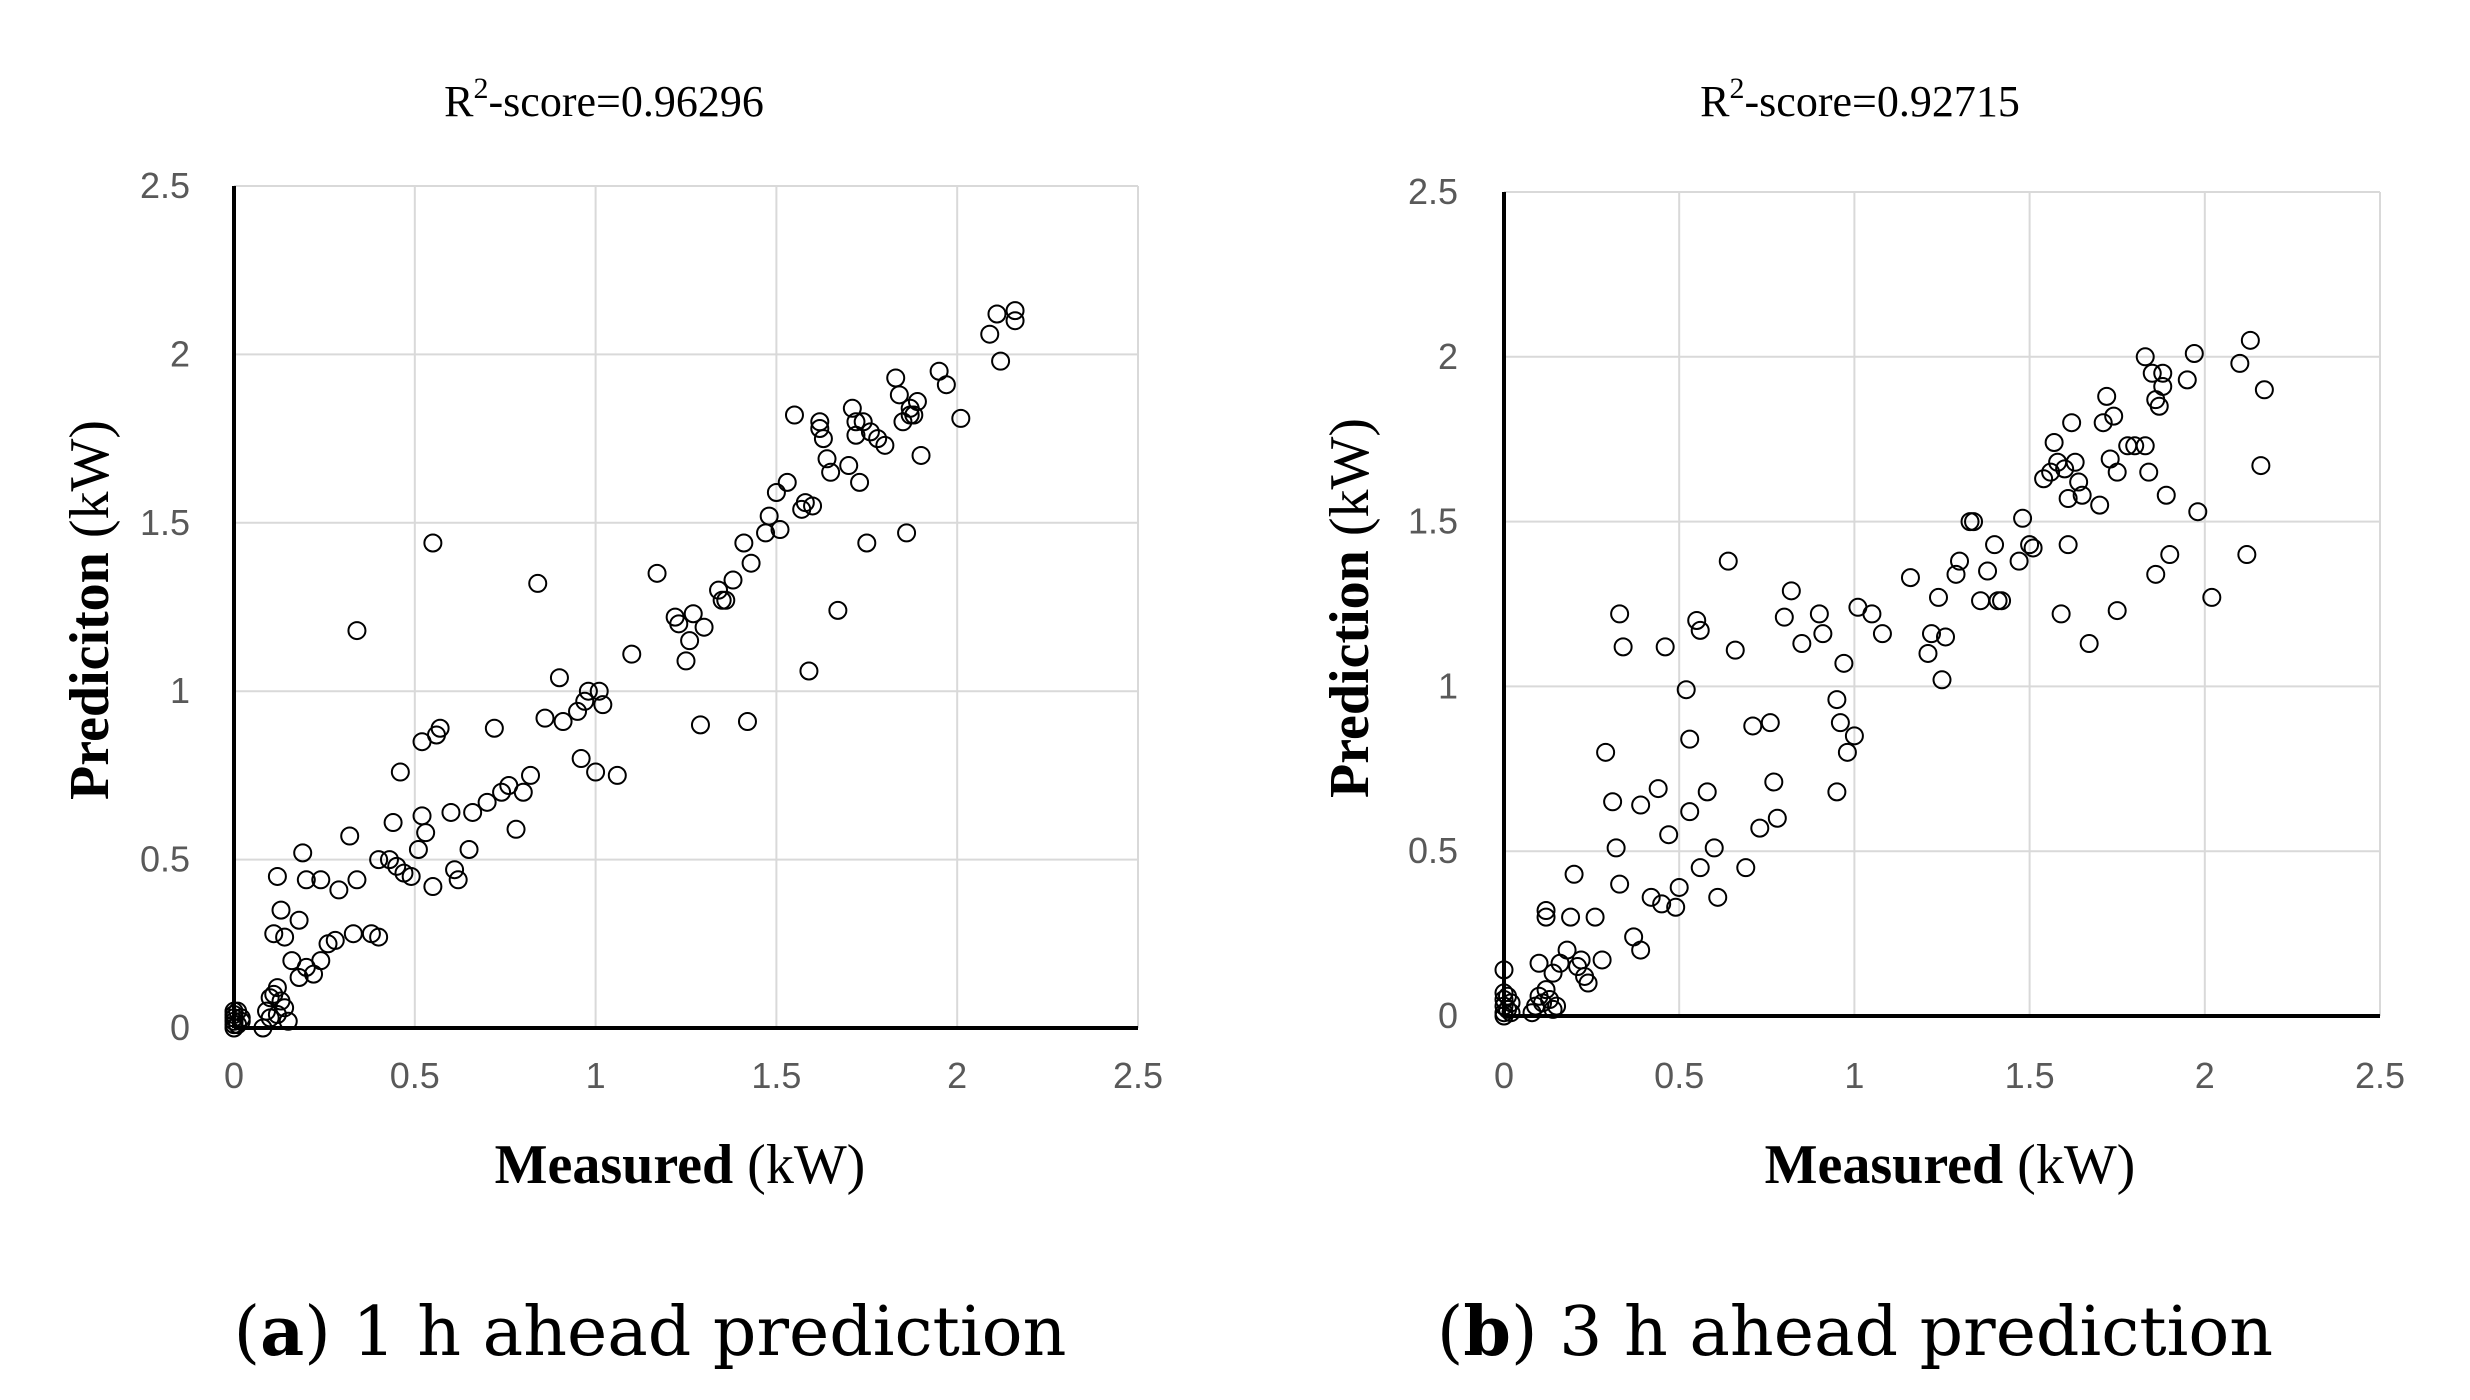  I want to click on chart-title-b: R2-score=0.92715, so click(1860, 99).